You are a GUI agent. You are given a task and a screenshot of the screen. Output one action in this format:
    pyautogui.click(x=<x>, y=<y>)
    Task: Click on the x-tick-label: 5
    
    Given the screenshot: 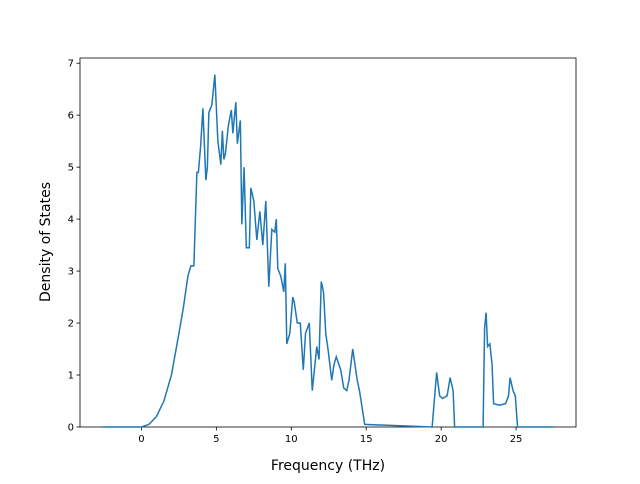 What is the action you would take?
    pyautogui.click(x=216, y=439)
    